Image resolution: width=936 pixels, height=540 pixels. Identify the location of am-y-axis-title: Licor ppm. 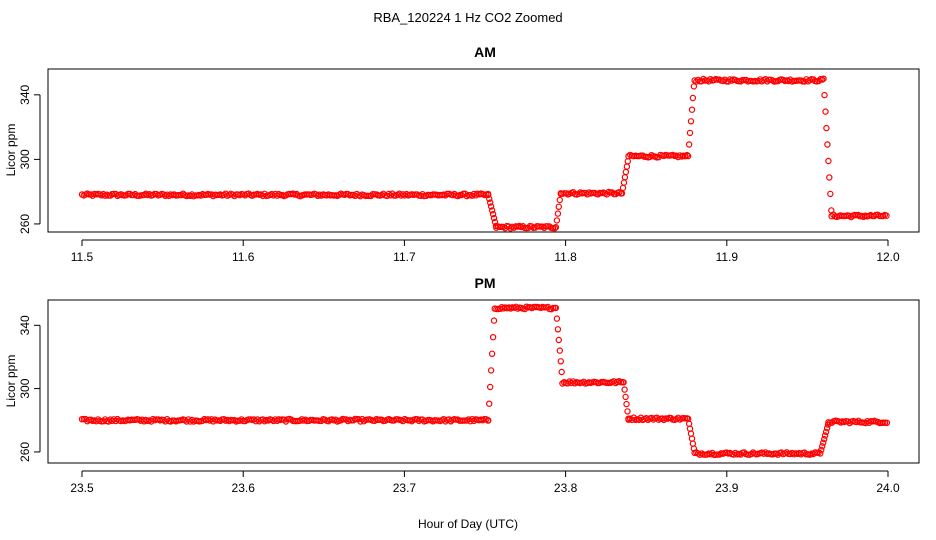
(11, 150).